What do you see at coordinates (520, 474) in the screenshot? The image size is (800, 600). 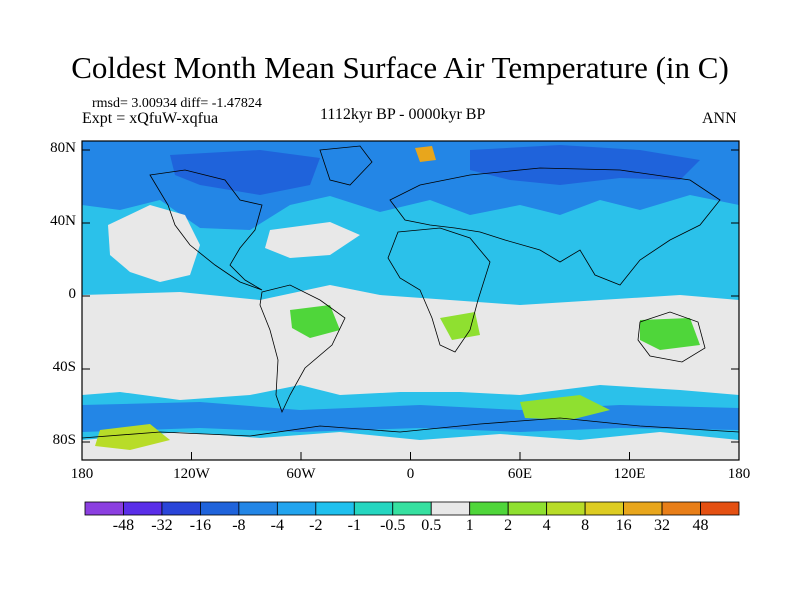 I see `x-tick-label: 60E` at bounding box center [520, 474].